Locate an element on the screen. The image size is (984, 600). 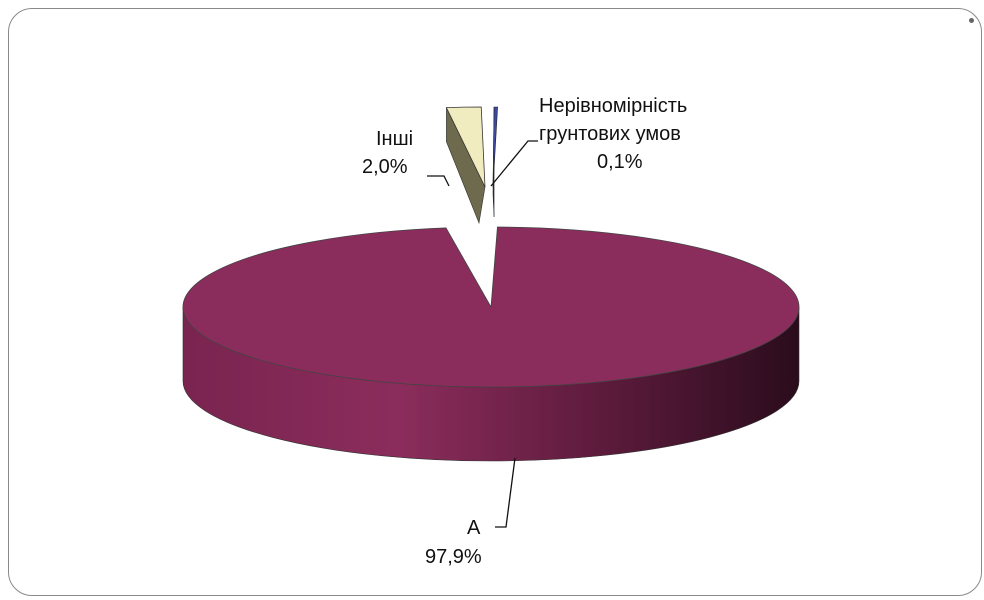
value-uneven-soil: 0,1% is located at coordinates (620, 162).